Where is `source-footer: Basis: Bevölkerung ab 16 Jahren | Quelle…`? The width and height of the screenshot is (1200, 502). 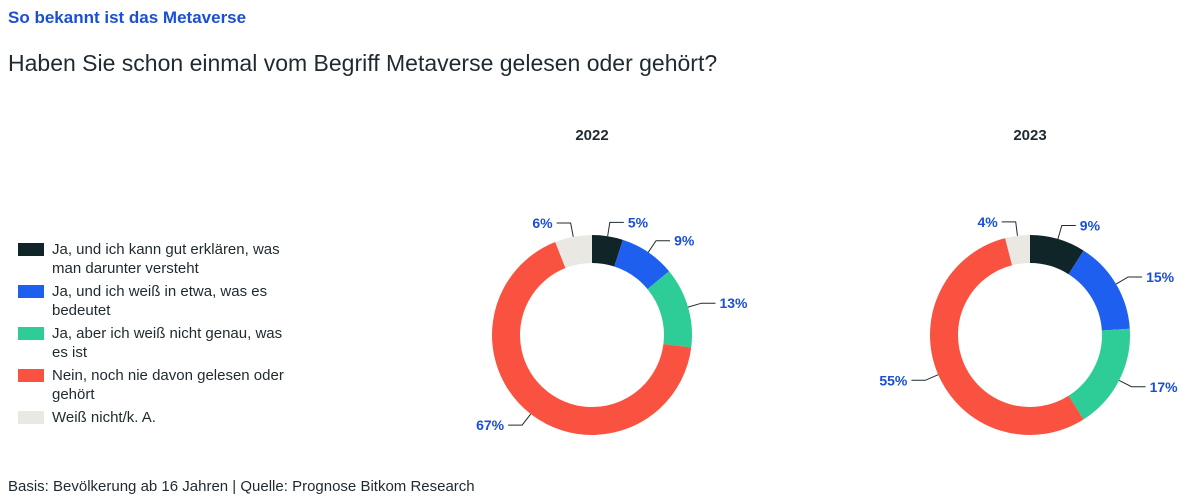 source-footer: Basis: Bevölkerung ab 16 Jahren | Quelle… is located at coordinates (241, 486).